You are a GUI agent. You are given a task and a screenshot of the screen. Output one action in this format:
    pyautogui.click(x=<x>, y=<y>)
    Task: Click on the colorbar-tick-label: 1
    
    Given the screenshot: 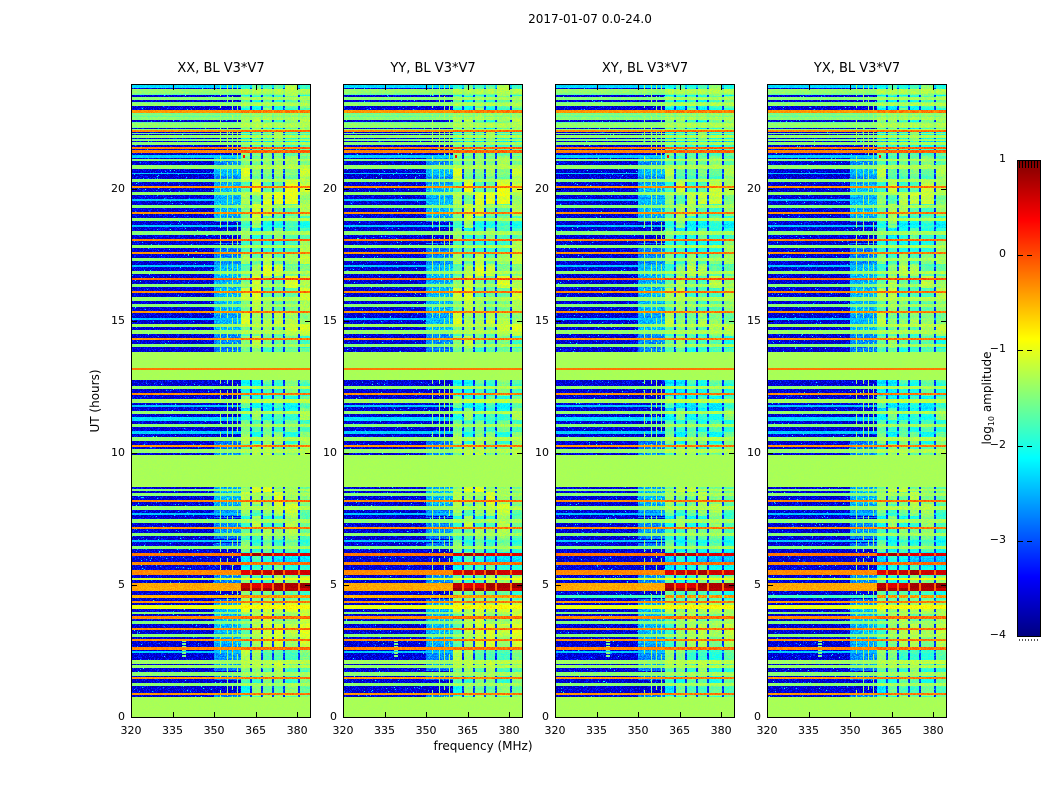 What is the action you would take?
    pyautogui.click(x=1002, y=158)
    